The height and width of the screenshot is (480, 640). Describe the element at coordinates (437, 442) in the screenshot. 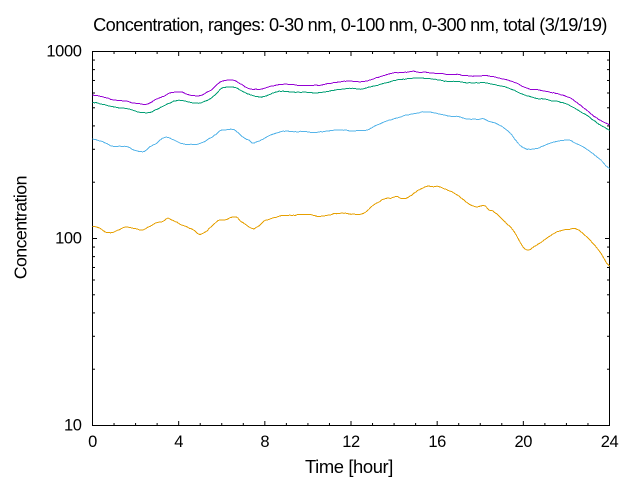

I see `svg-text: 16` at that location.